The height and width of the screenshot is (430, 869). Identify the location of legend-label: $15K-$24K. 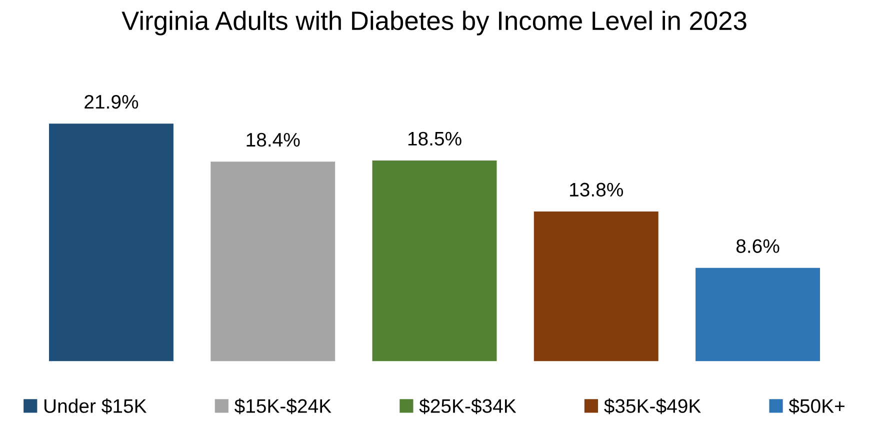
(283, 406).